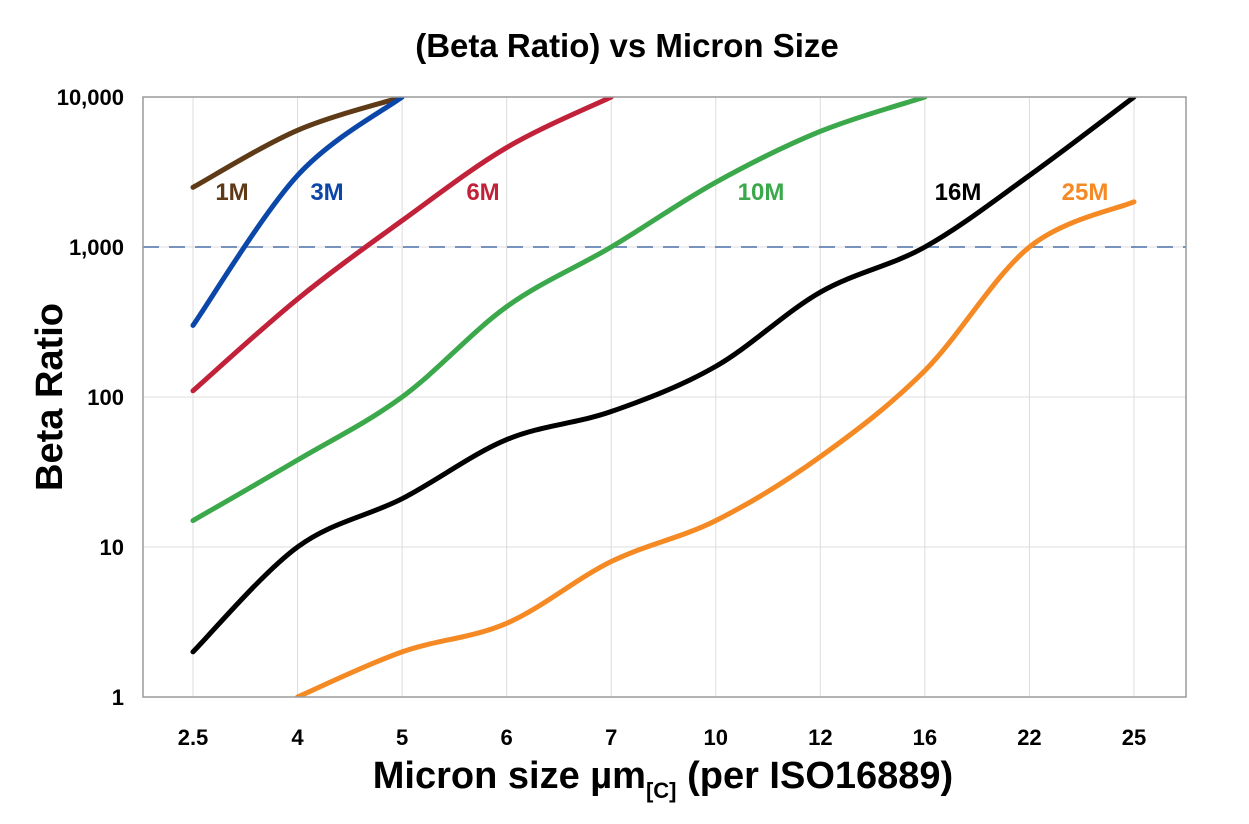  Describe the element at coordinates (815, 776) in the screenshot. I see `x-axis-label-tail: (per ISO16889)` at that location.